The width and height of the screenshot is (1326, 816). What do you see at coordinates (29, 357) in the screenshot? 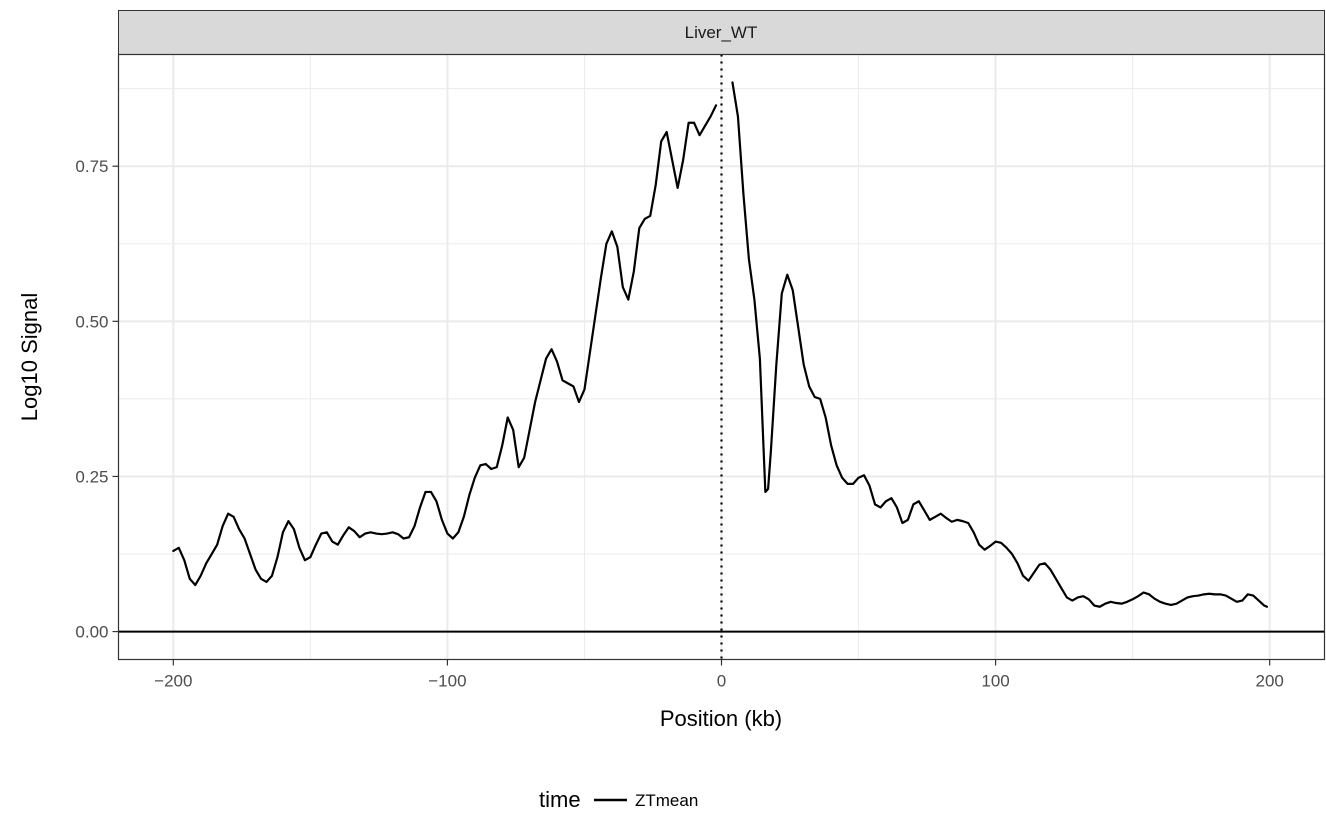
I see `y-axis-title: Log10 Signal` at bounding box center [29, 357].